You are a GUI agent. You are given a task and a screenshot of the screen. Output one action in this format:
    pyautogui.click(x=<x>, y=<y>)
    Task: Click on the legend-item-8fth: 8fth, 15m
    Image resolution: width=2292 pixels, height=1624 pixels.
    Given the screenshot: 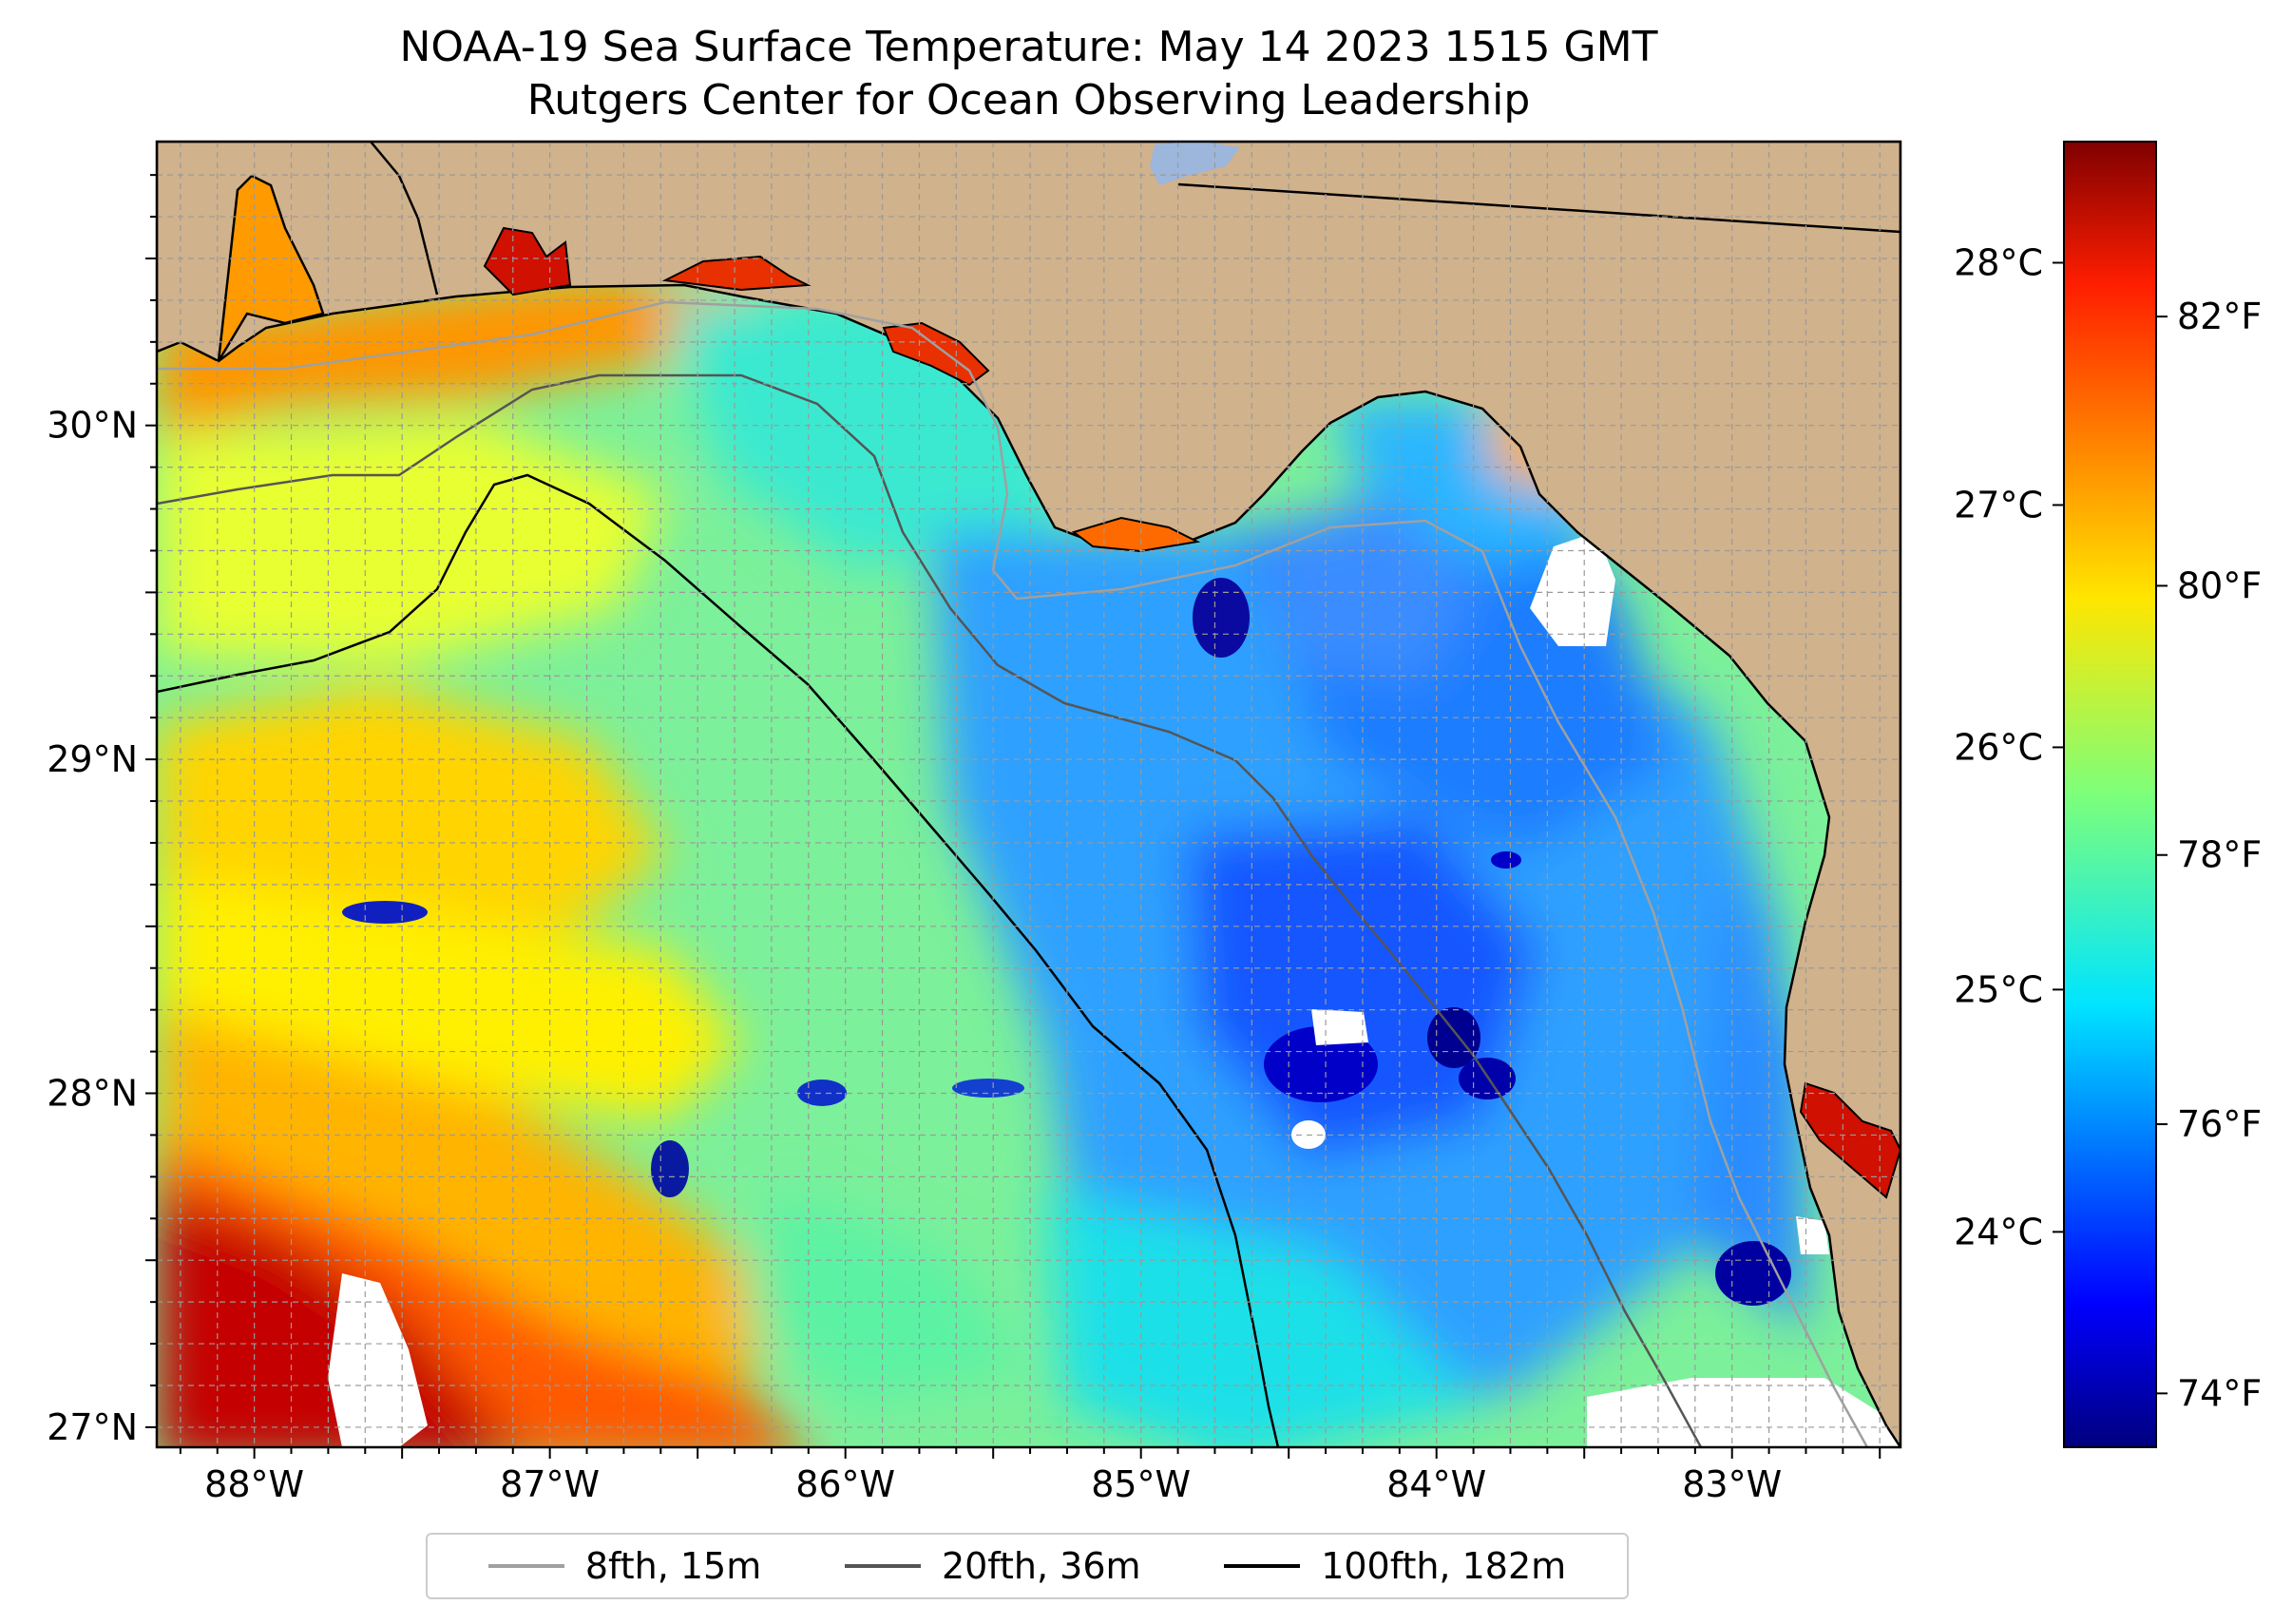 What is the action you would take?
    pyautogui.click(x=624, y=1566)
    